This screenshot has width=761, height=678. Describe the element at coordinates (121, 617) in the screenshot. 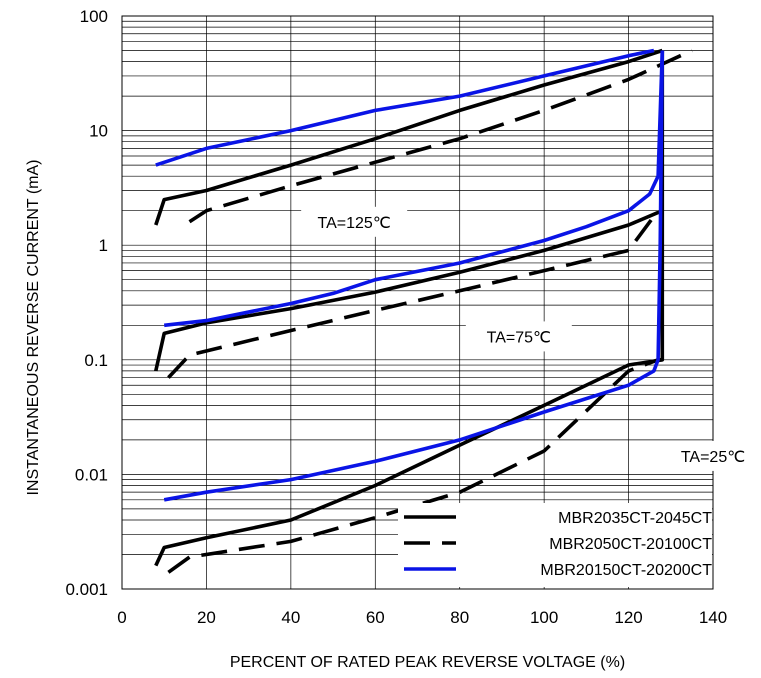

I see `x-tick-label: 0` at that location.